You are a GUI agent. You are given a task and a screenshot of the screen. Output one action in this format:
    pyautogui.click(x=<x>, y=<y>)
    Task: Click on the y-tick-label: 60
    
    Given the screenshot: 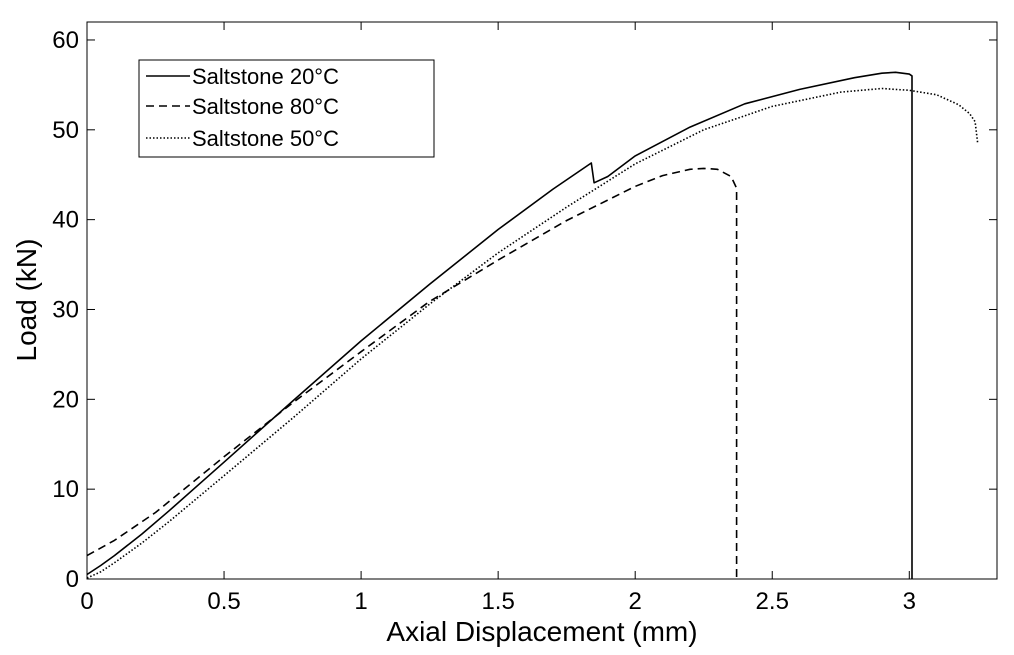 What is the action you would take?
    pyautogui.click(x=65, y=40)
    